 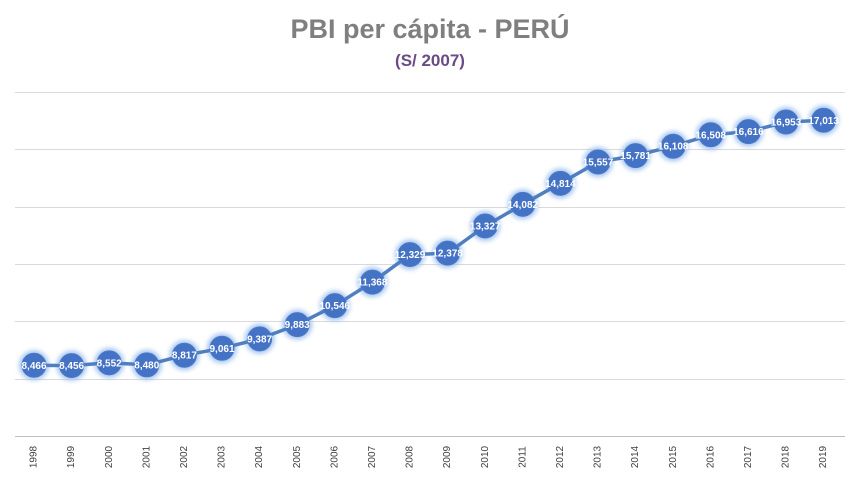 I want to click on data-point-1998, so click(x=34, y=365).